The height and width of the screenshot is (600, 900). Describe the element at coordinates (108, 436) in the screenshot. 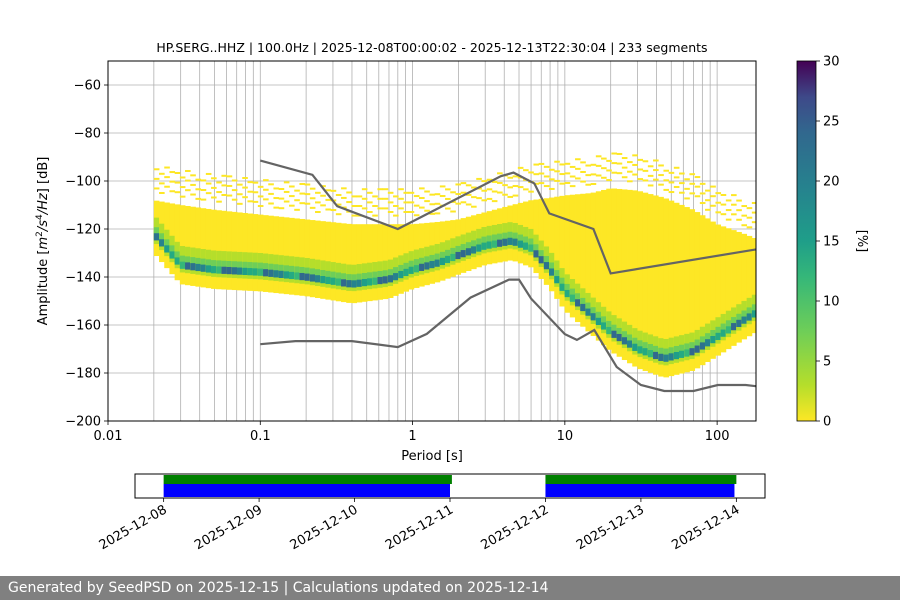

I see `x-tick-label: 0.01` at that location.